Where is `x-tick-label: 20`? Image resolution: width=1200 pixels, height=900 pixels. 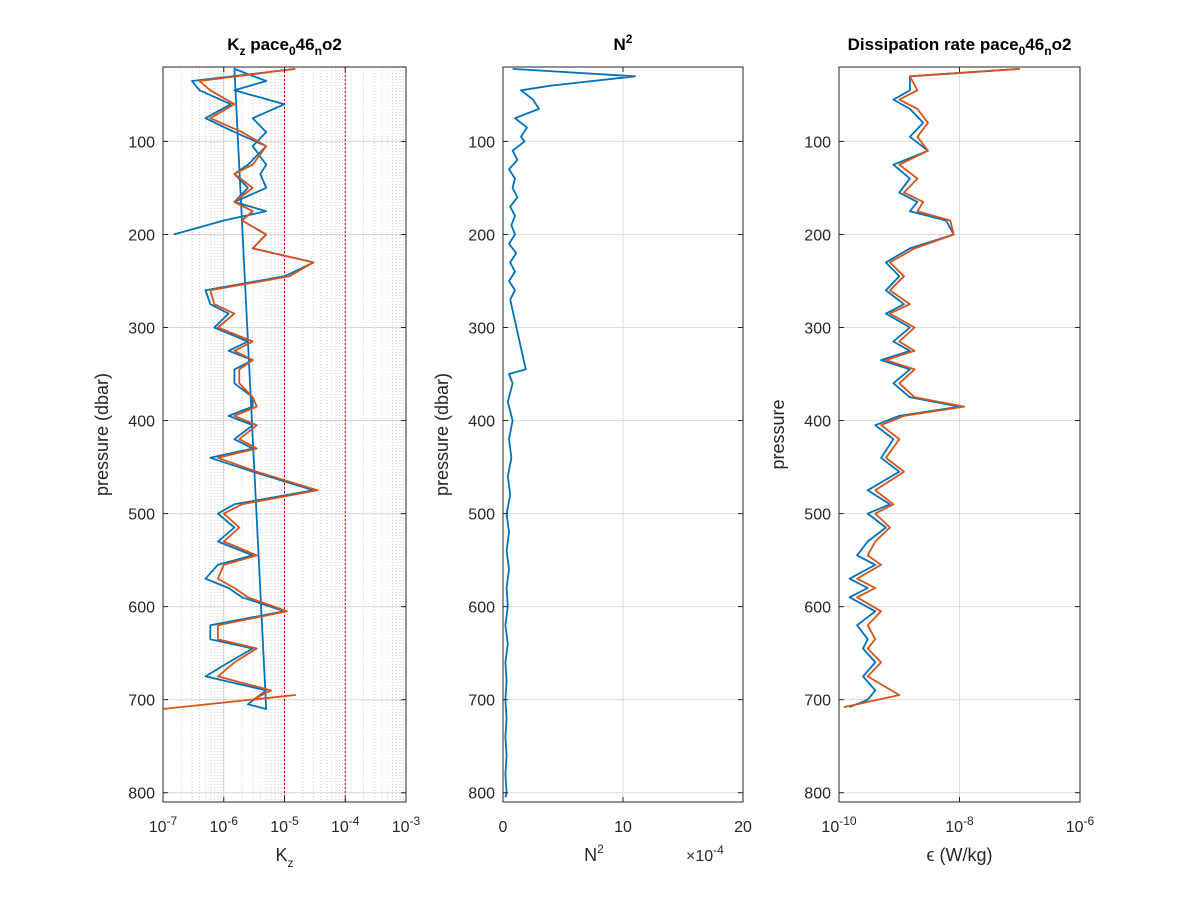
x-tick-label: 20 is located at coordinates (743, 827).